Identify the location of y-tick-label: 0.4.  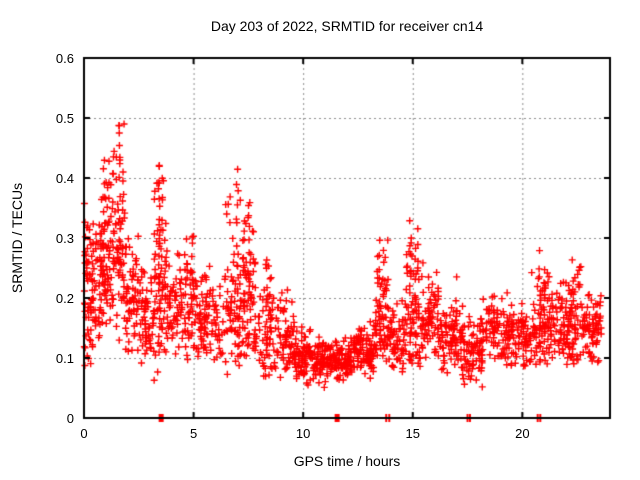
(64, 178).